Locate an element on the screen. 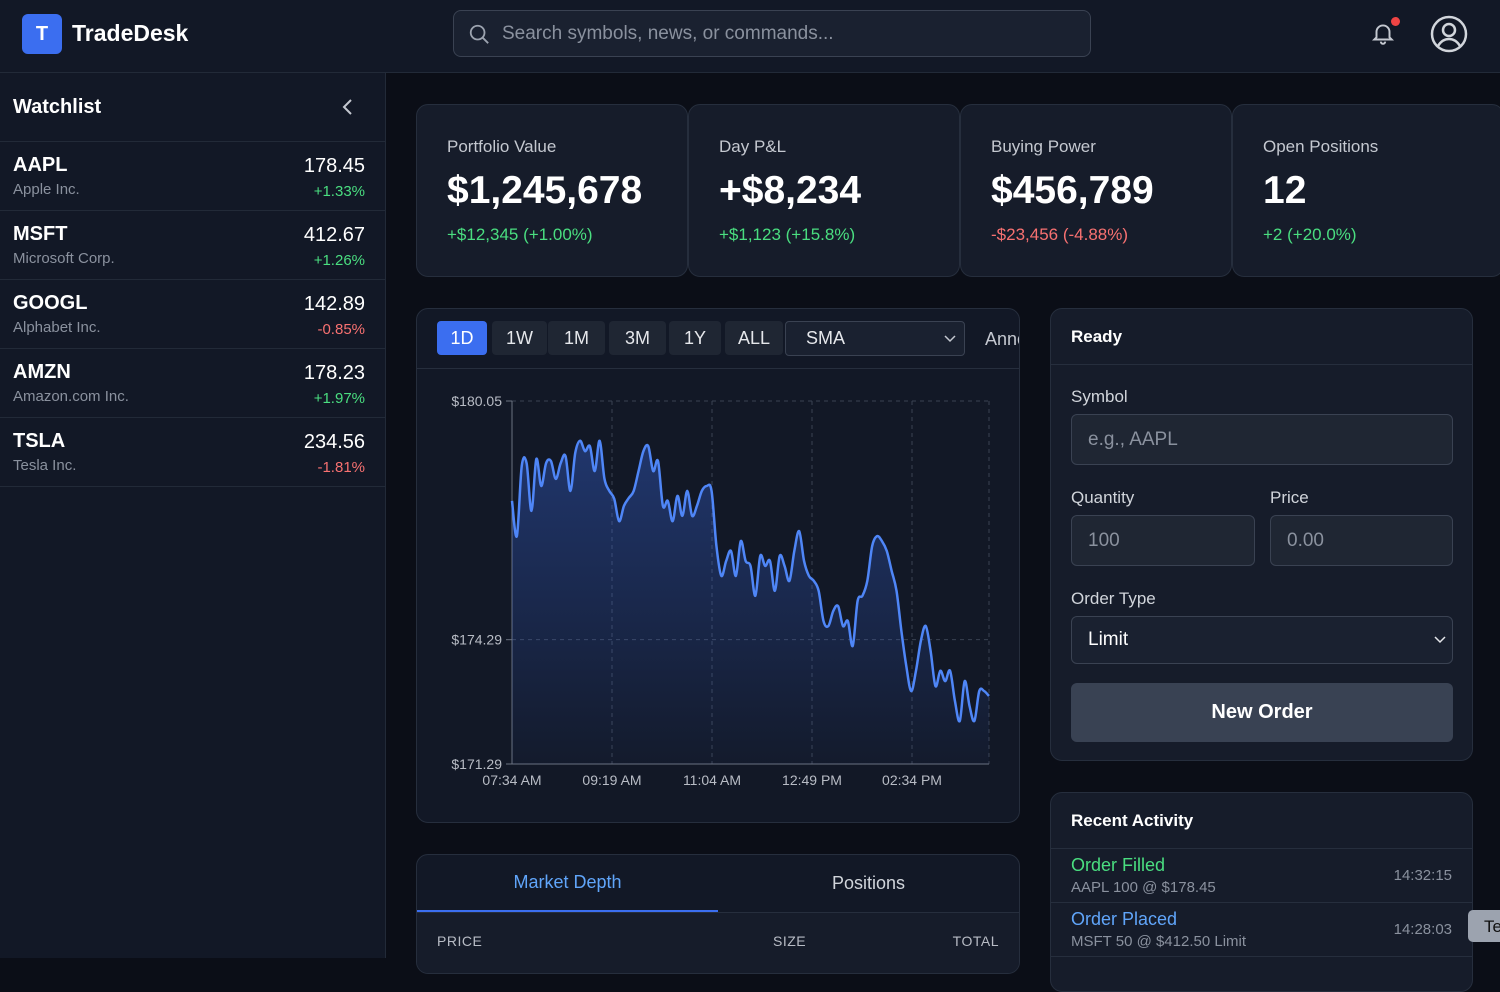 The height and width of the screenshot is (992, 1500). x-tick-label: 12:49 PM is located at coordinates (812, 780).